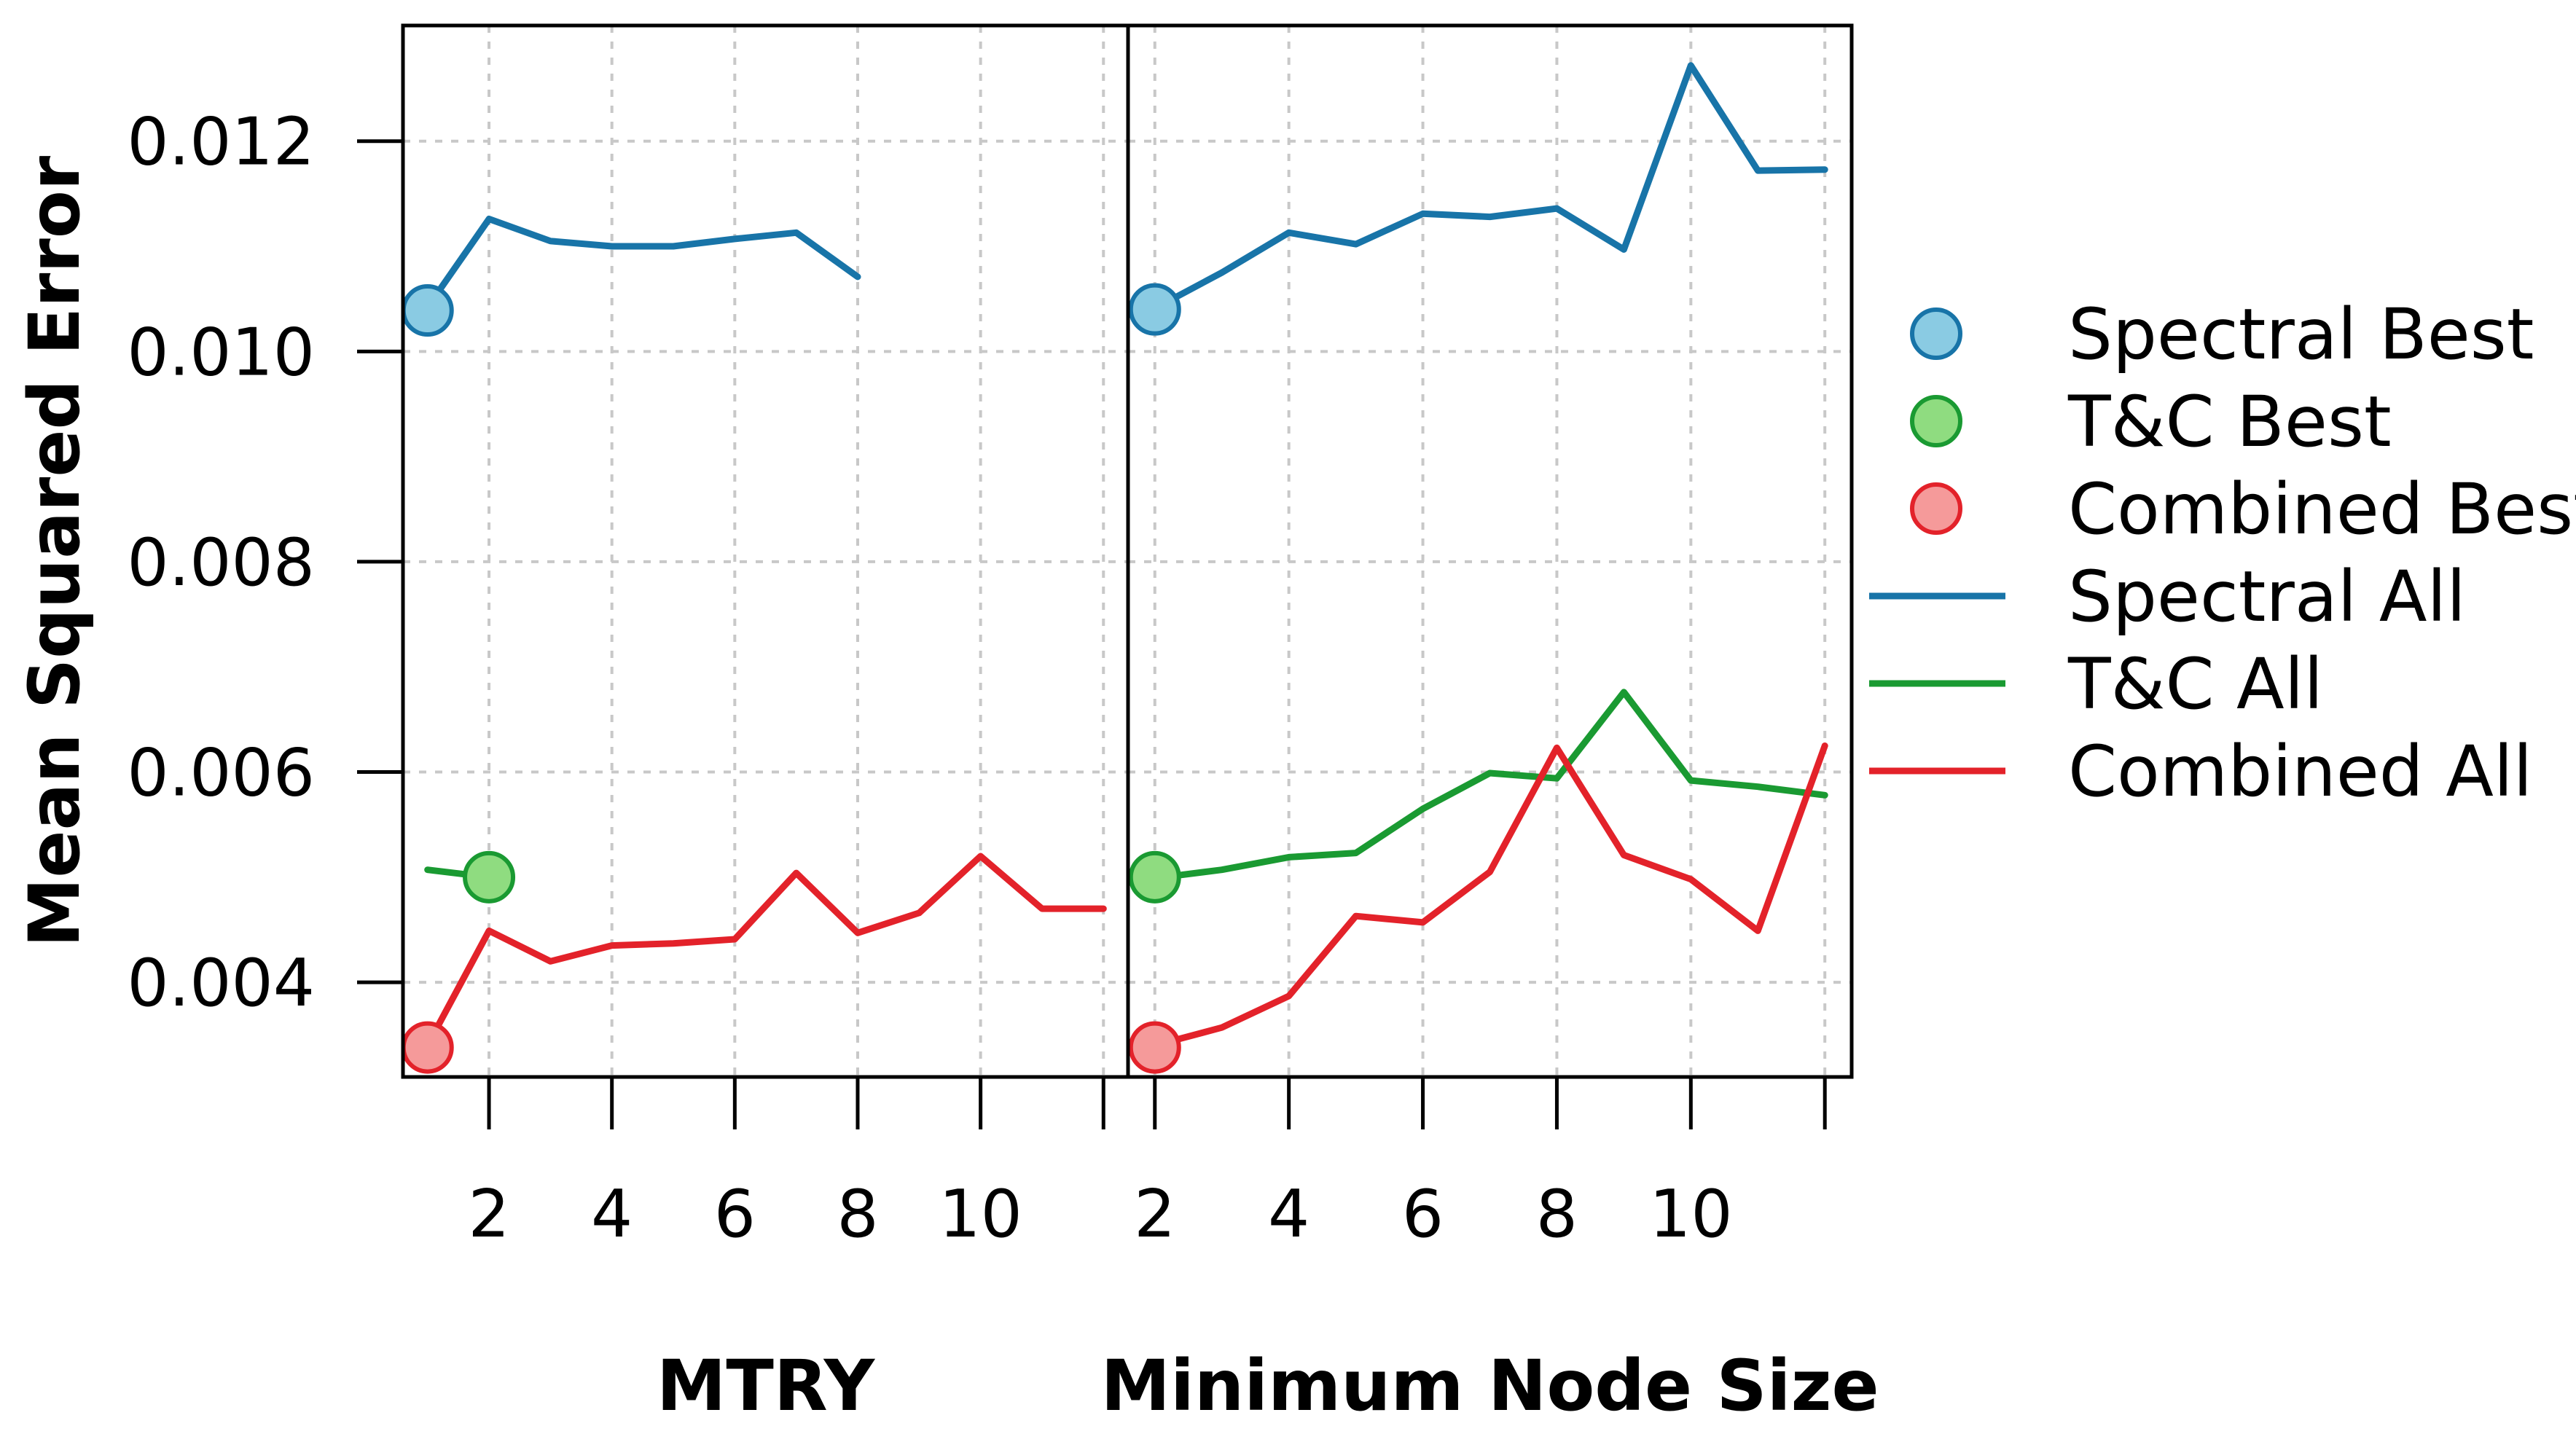 The width and height of the screenshot is (2576, 1442). What do you see at coordinates (2195, 684) in the screenshot?
I see `legend-label: T&C All` at bounding box center [2195, 684].